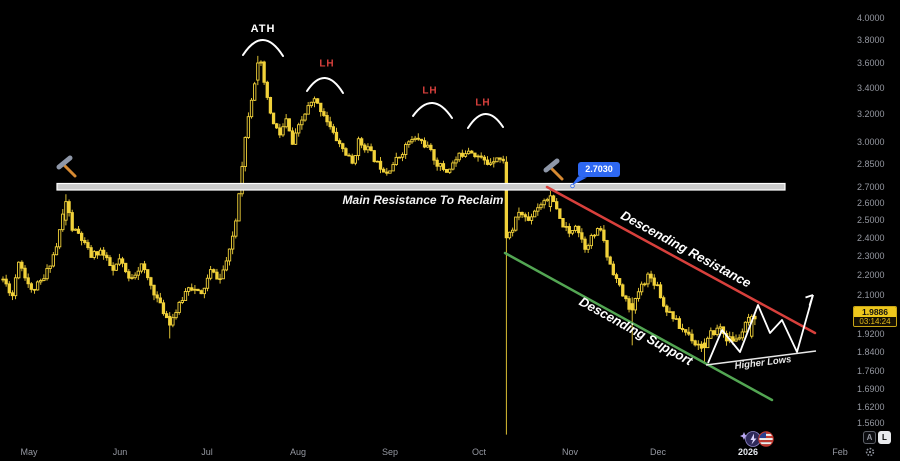 Image resolution: width=900 pixels, height=461 pixels. What do you see at coordinates (871, 17) in the screenshot?
I see `price-tick-label: 4.0000` at bounding box center [871, 17].